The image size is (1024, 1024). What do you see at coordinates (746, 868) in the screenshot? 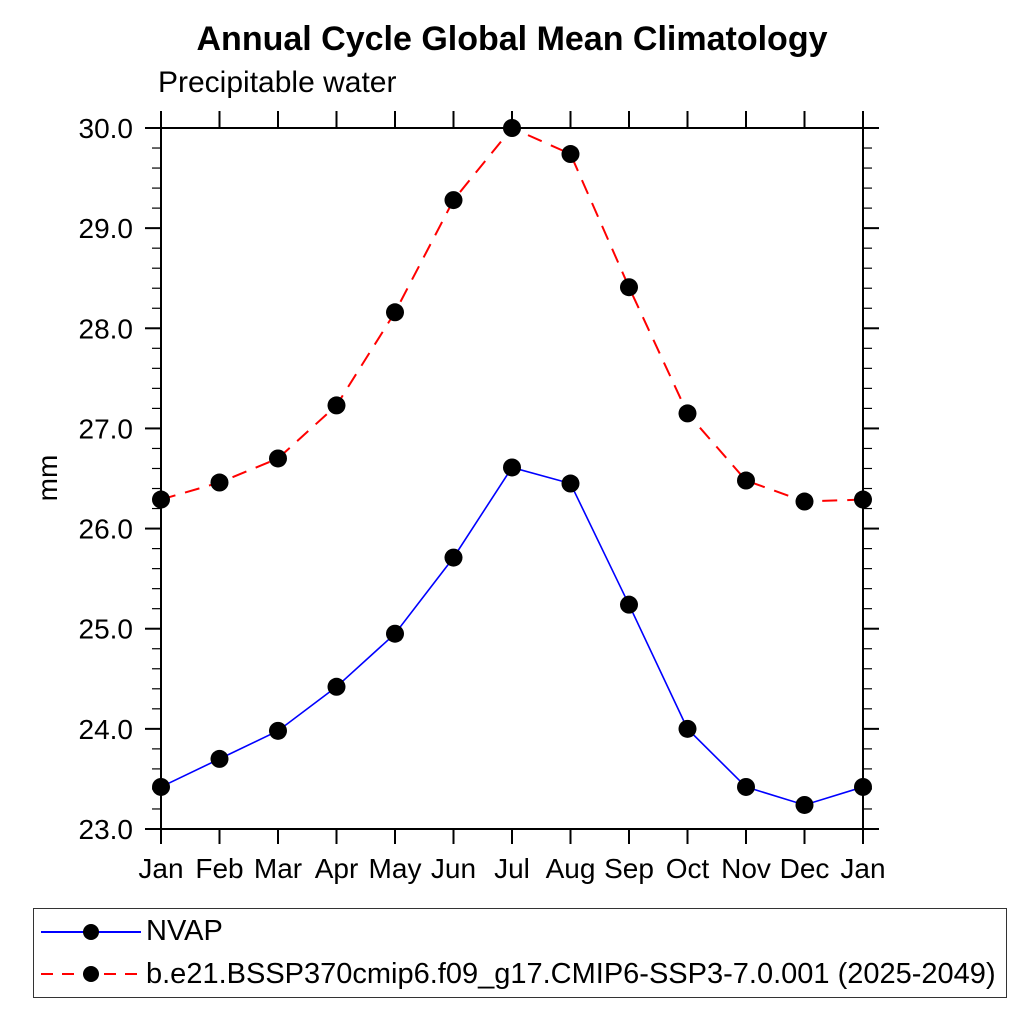
I see `x-tick-label: Nov` at bounding box center [746, 868].